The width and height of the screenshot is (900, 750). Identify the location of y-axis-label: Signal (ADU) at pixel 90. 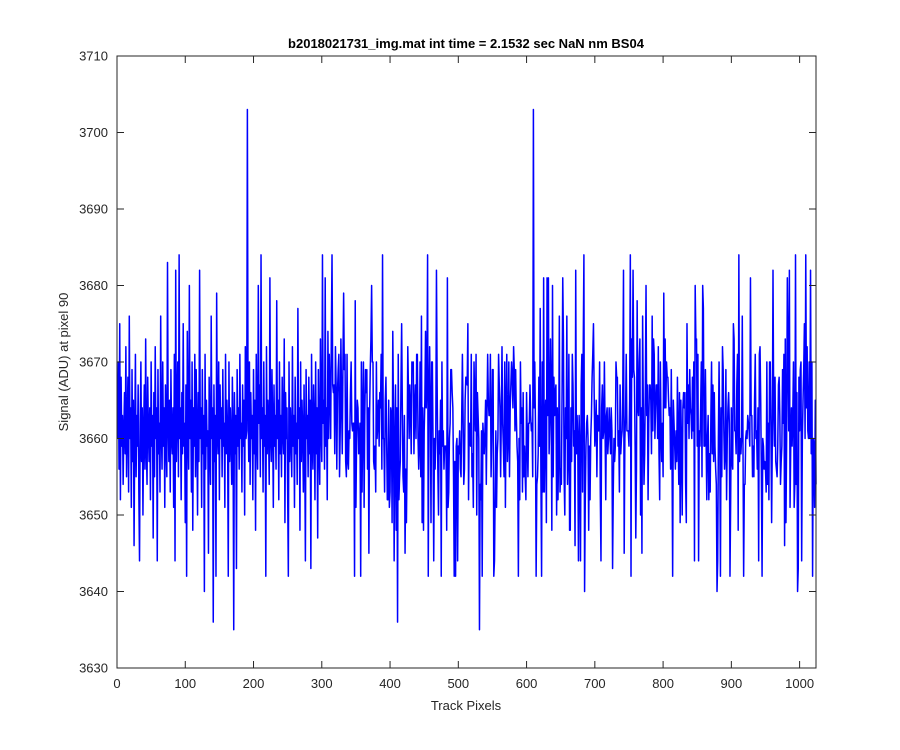
(63, 362).